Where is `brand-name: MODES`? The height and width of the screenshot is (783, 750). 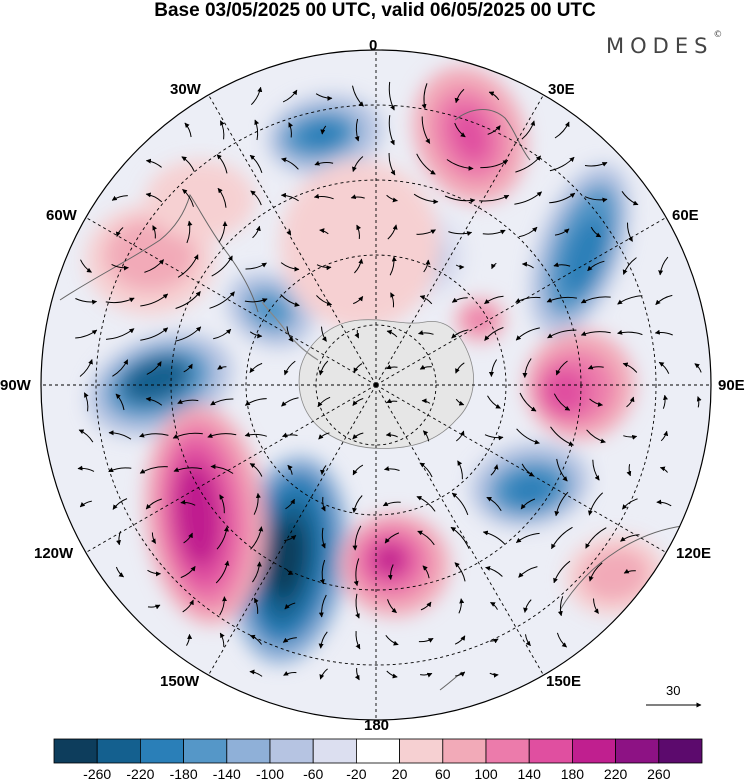
brand-name: MODES is located at coordinates (660, 46).